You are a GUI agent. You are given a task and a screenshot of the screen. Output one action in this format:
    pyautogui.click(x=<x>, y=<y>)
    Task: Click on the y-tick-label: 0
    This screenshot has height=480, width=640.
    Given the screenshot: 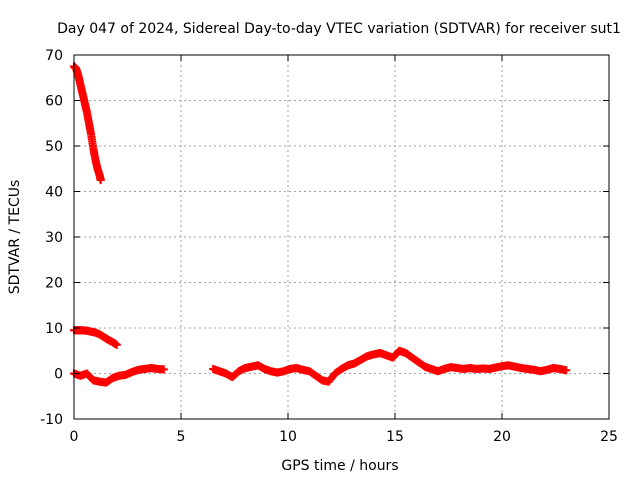 What is the action you would take?
    pyautogui.click(x=58, y=375)
    